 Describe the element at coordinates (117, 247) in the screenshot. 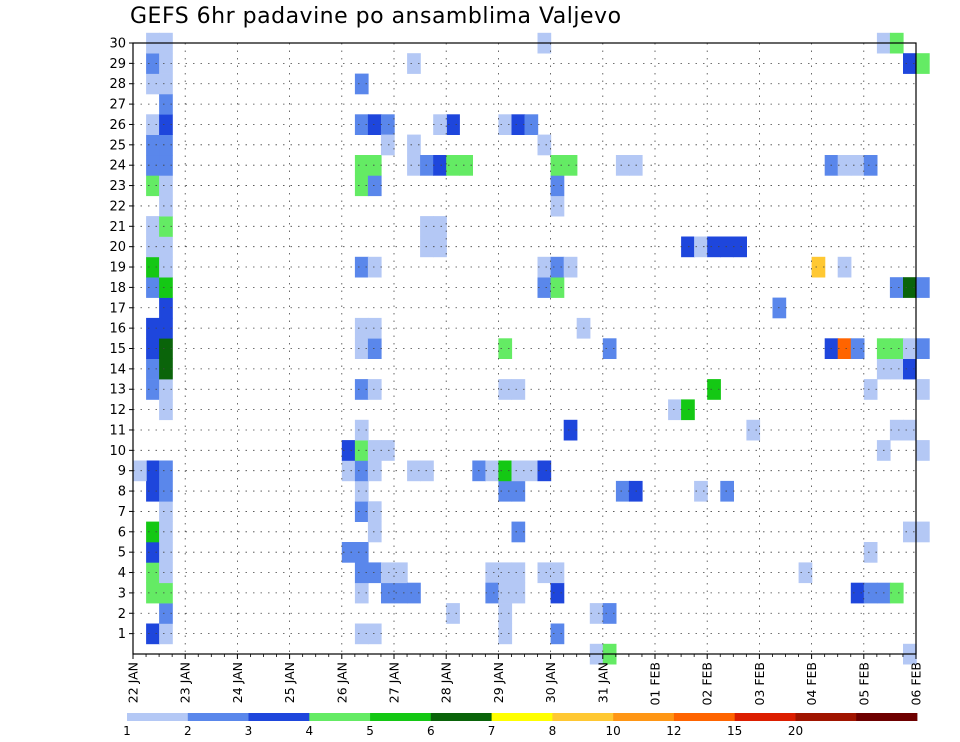

I see `y-tick-label: 20` at that location.